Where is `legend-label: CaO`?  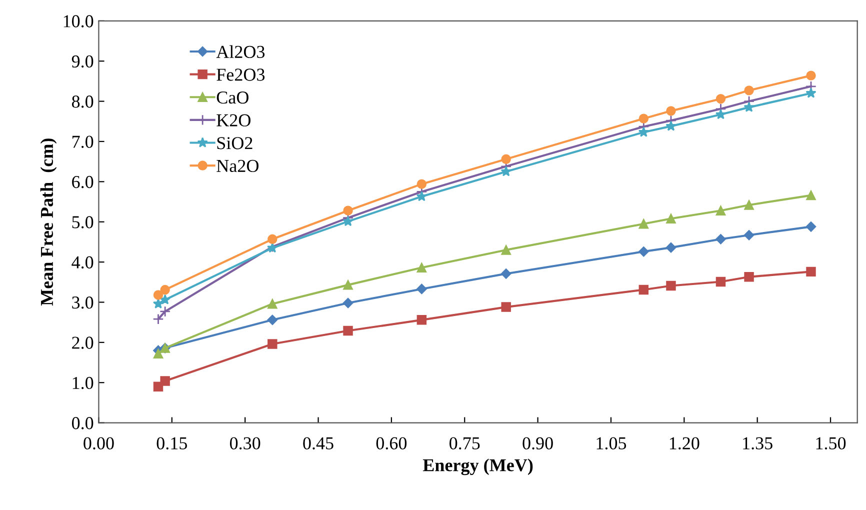
legend-label: CaO is located at coordinates (232, 97).